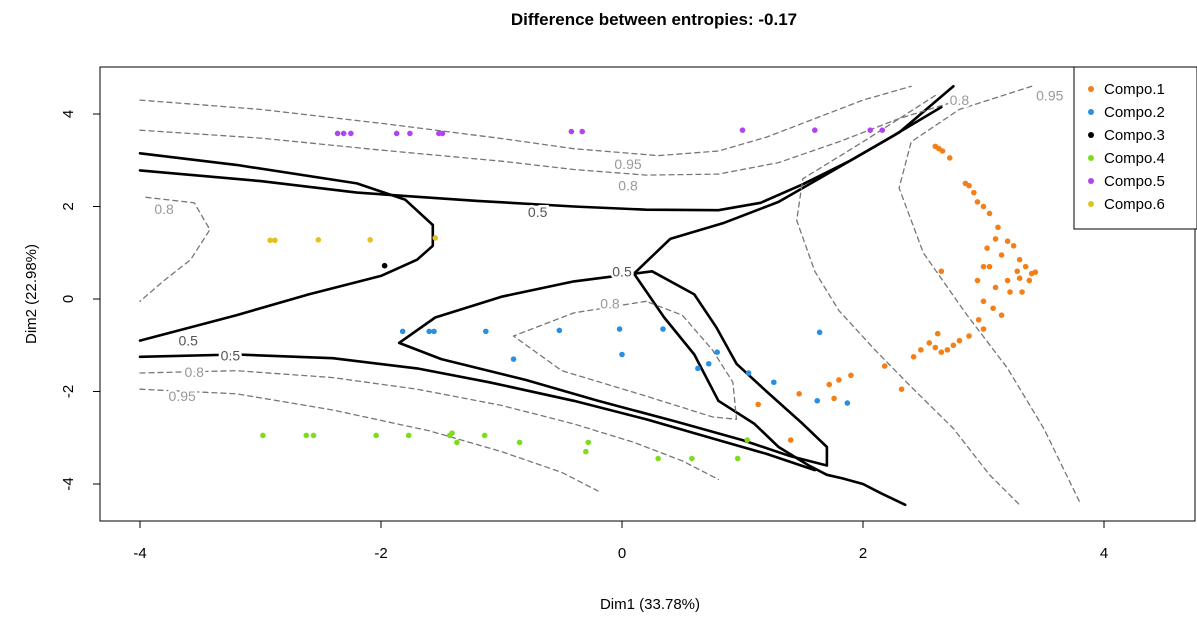 The height and width of the screenshot is (619, 1197). I want to click on contour-label-1: 0.5, so click(231, 355).